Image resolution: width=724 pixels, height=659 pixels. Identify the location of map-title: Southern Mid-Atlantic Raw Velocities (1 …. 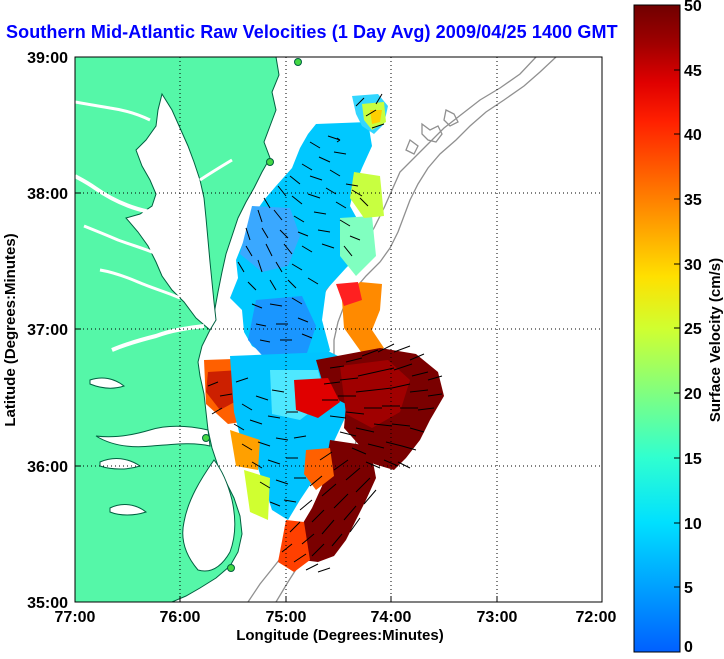
(312, 32).